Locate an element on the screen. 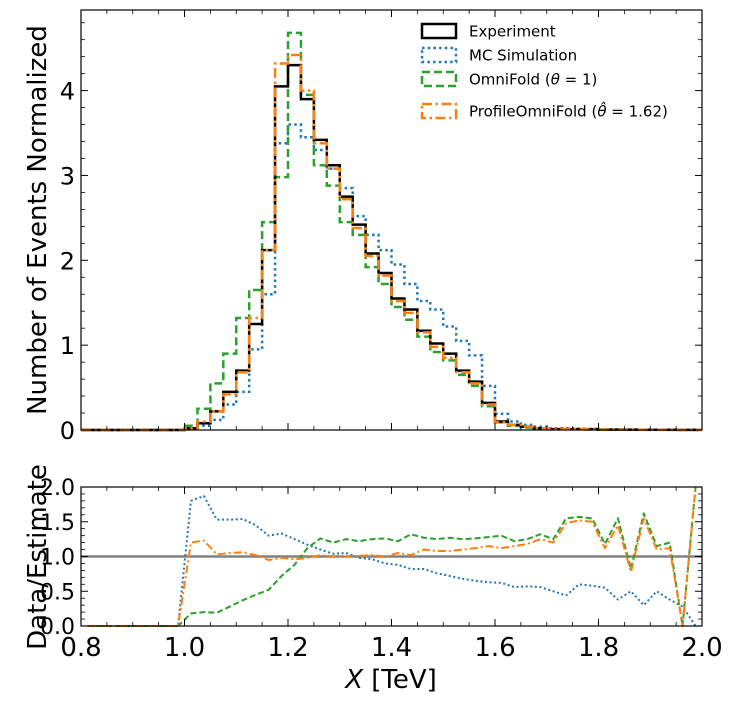  bottom-y-tick-label: 0.5 is located at coordinates (57, 592).